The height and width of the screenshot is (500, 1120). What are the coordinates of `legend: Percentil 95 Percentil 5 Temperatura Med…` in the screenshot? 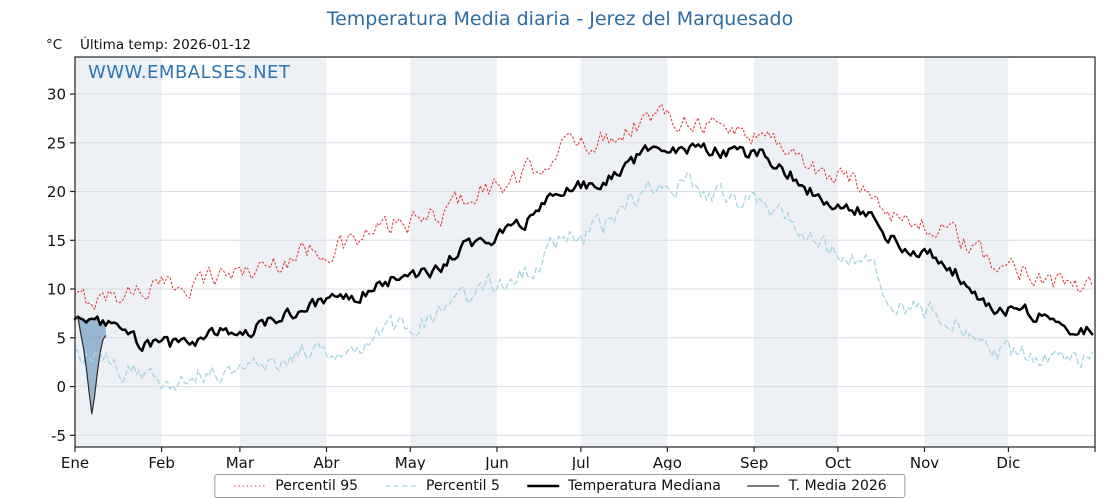 It's located at (560, 486).